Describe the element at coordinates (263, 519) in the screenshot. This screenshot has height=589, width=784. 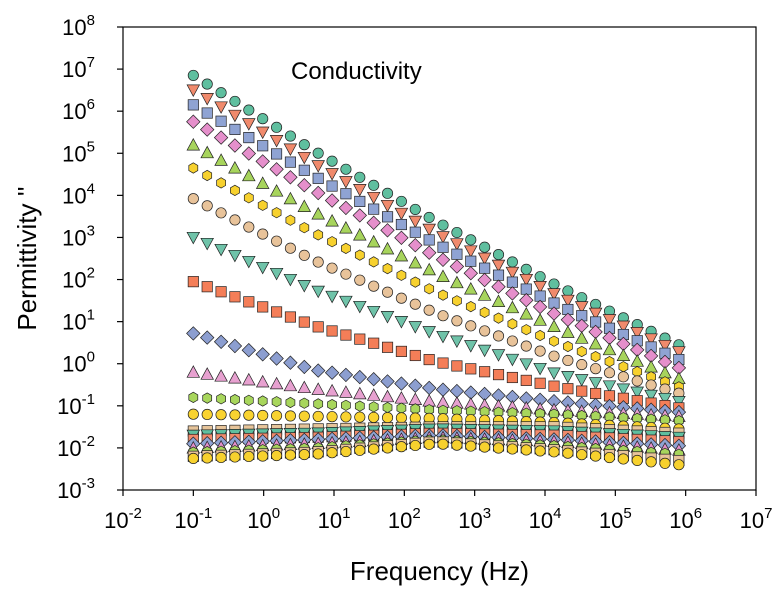
I see `x-tick-label: 10⁰` at that location.